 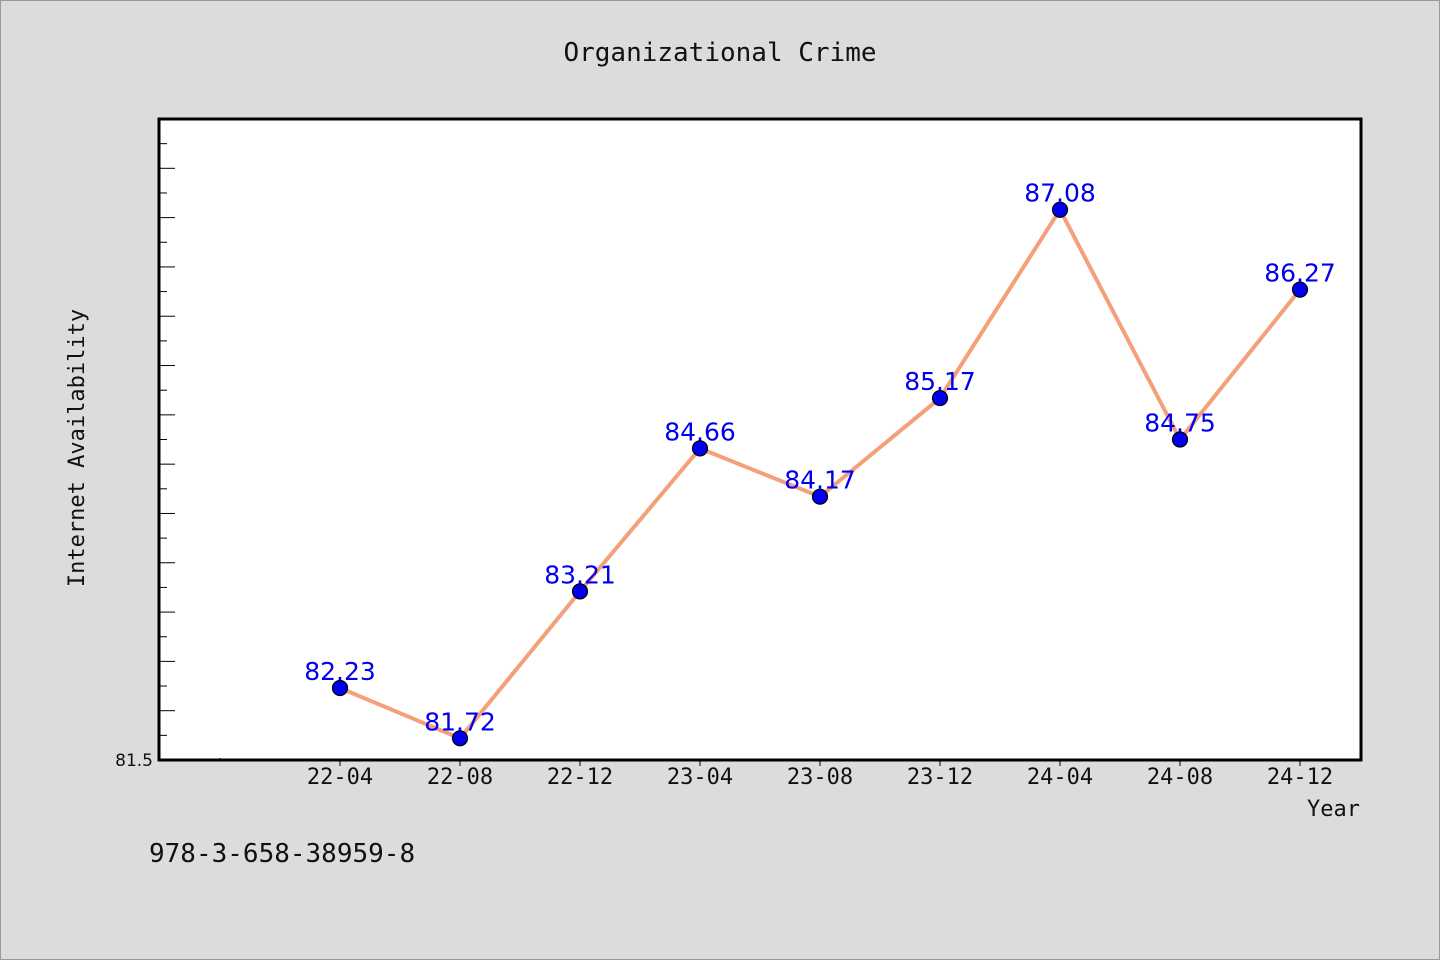 What do you see at coordinates (134, 761) in the screenshot?
I see `y-tick-label-min: 81.5` at bounding box center [134, 761].